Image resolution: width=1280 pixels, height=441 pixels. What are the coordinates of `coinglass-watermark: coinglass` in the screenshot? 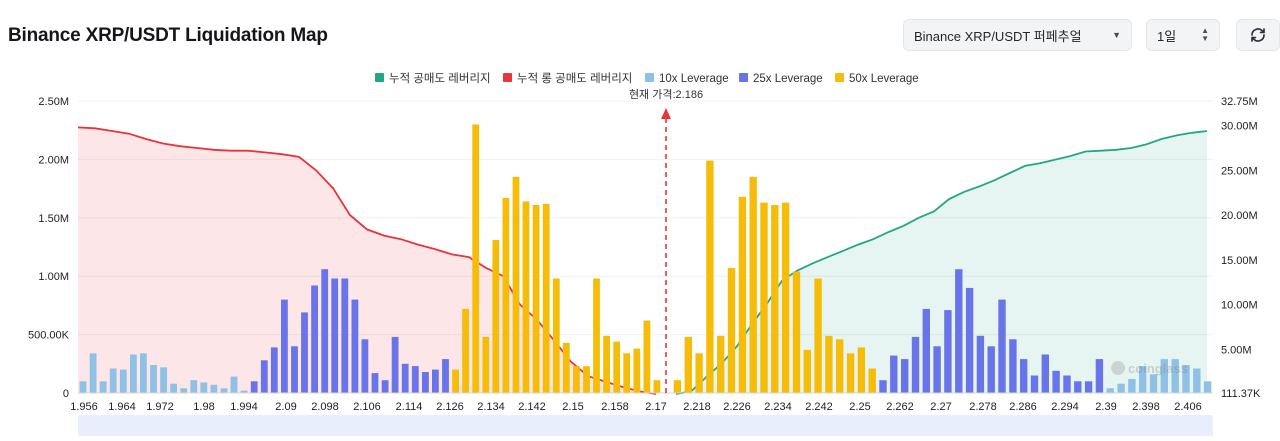 It's located at (1149, 368).